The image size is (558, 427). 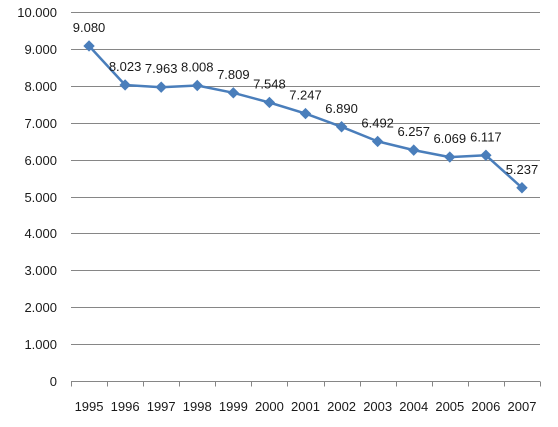 What do you see at coordinates (37, 12) in the screenshot?
I see `y-tick-label: 10.000` at bounding box center [37, 12].